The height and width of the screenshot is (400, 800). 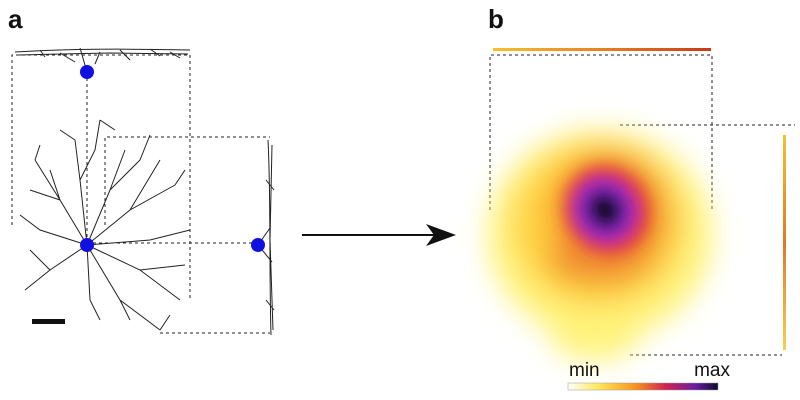 What do you see at coordinates (712, 370) in the screenshot?
I see `colorbar-max-label: max` at bounding box center [712, 370].